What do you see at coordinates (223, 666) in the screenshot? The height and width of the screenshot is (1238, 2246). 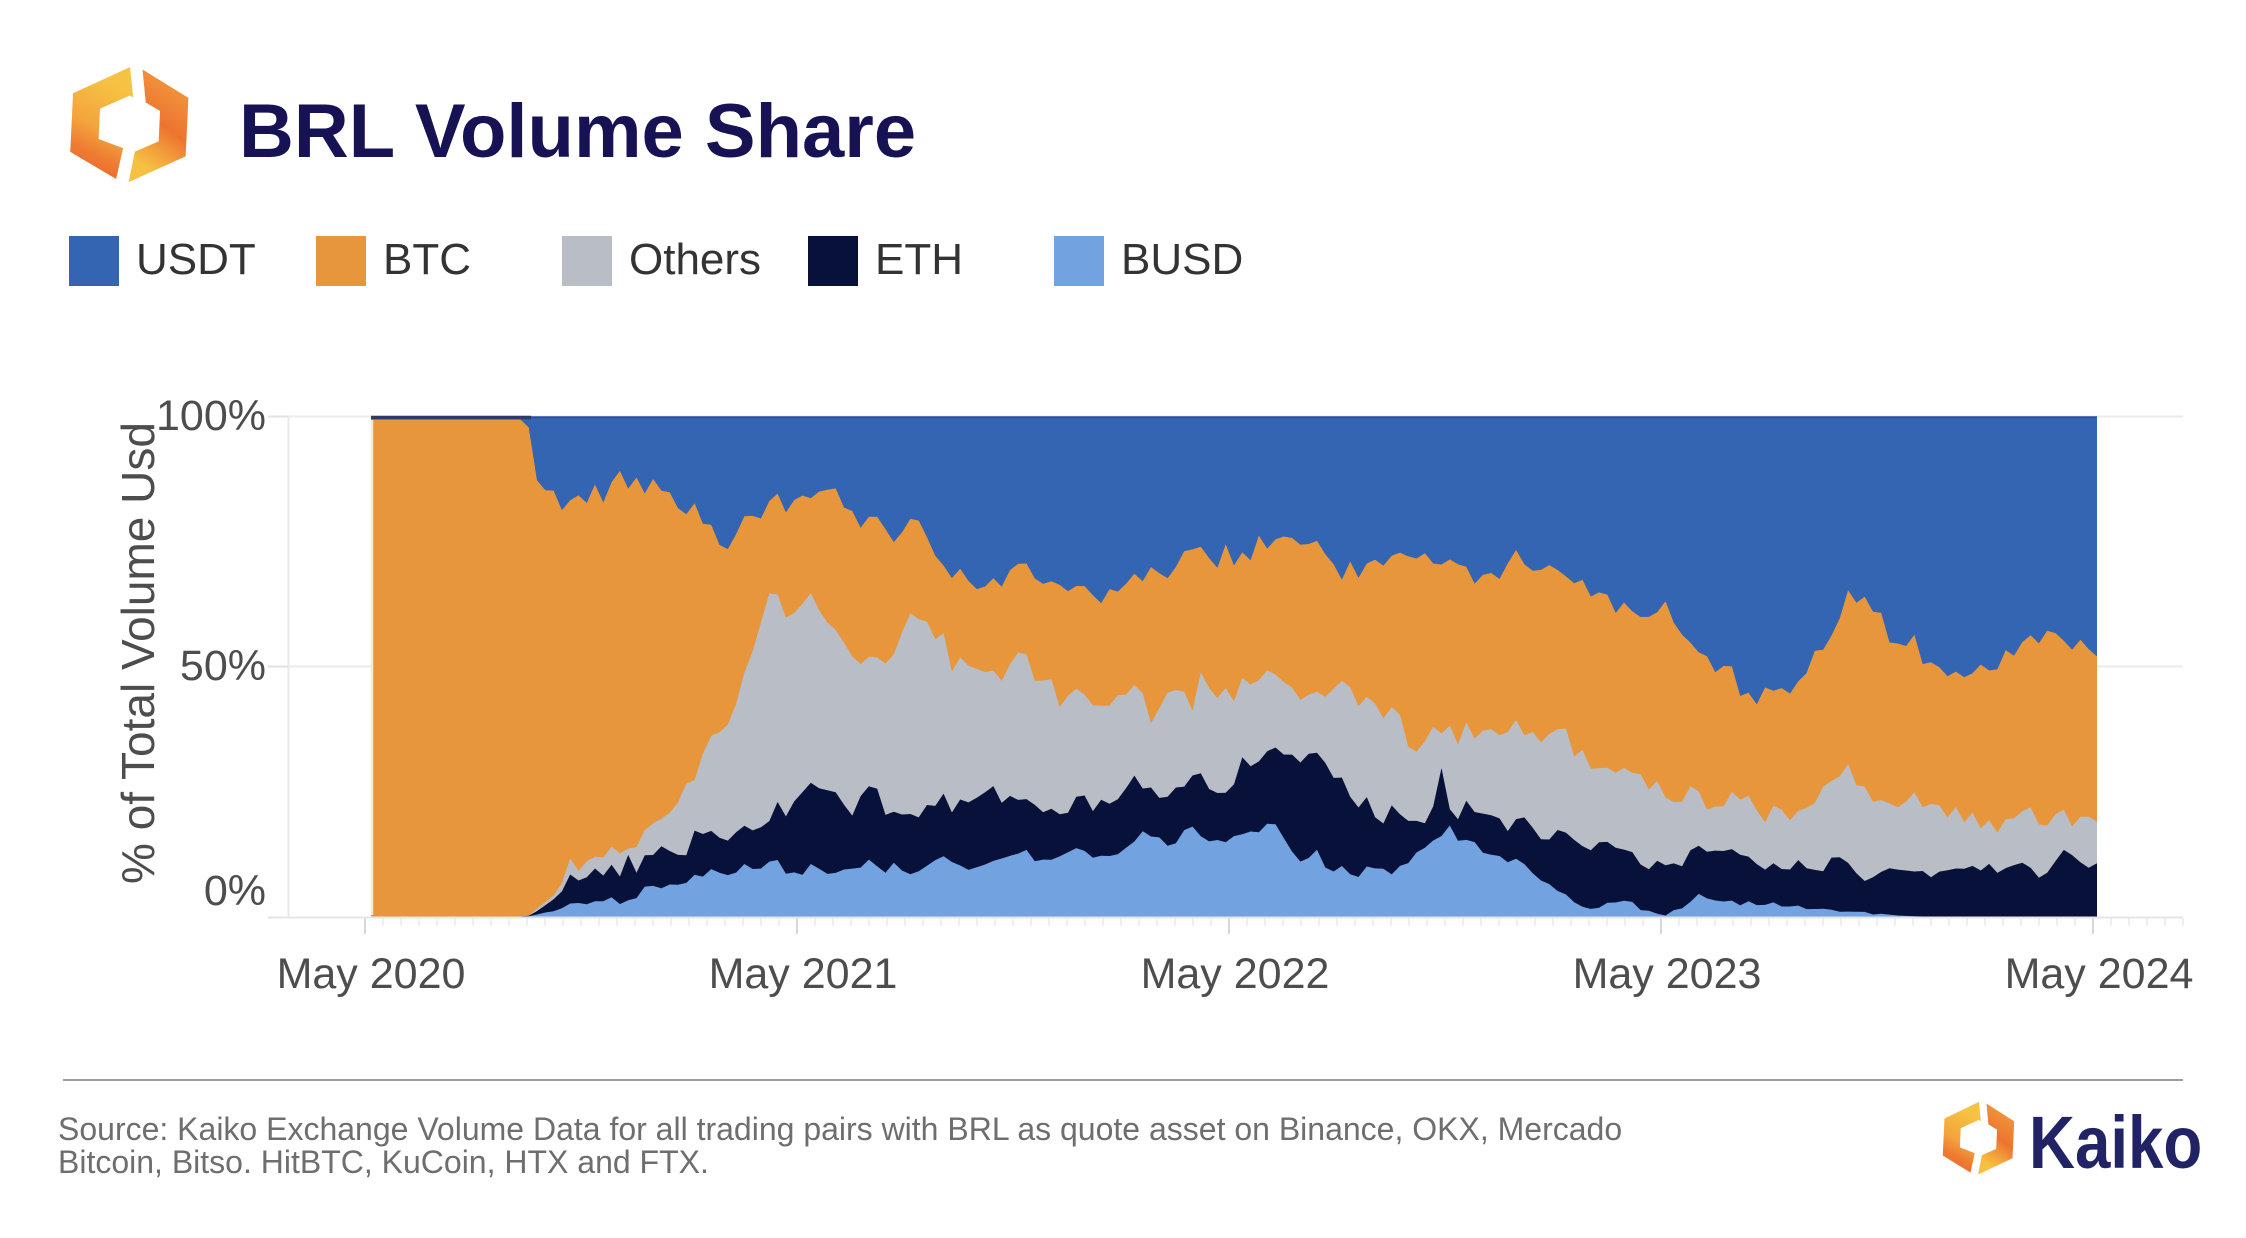 I see `svg-text: 50%` at bounding box center [223, 666].